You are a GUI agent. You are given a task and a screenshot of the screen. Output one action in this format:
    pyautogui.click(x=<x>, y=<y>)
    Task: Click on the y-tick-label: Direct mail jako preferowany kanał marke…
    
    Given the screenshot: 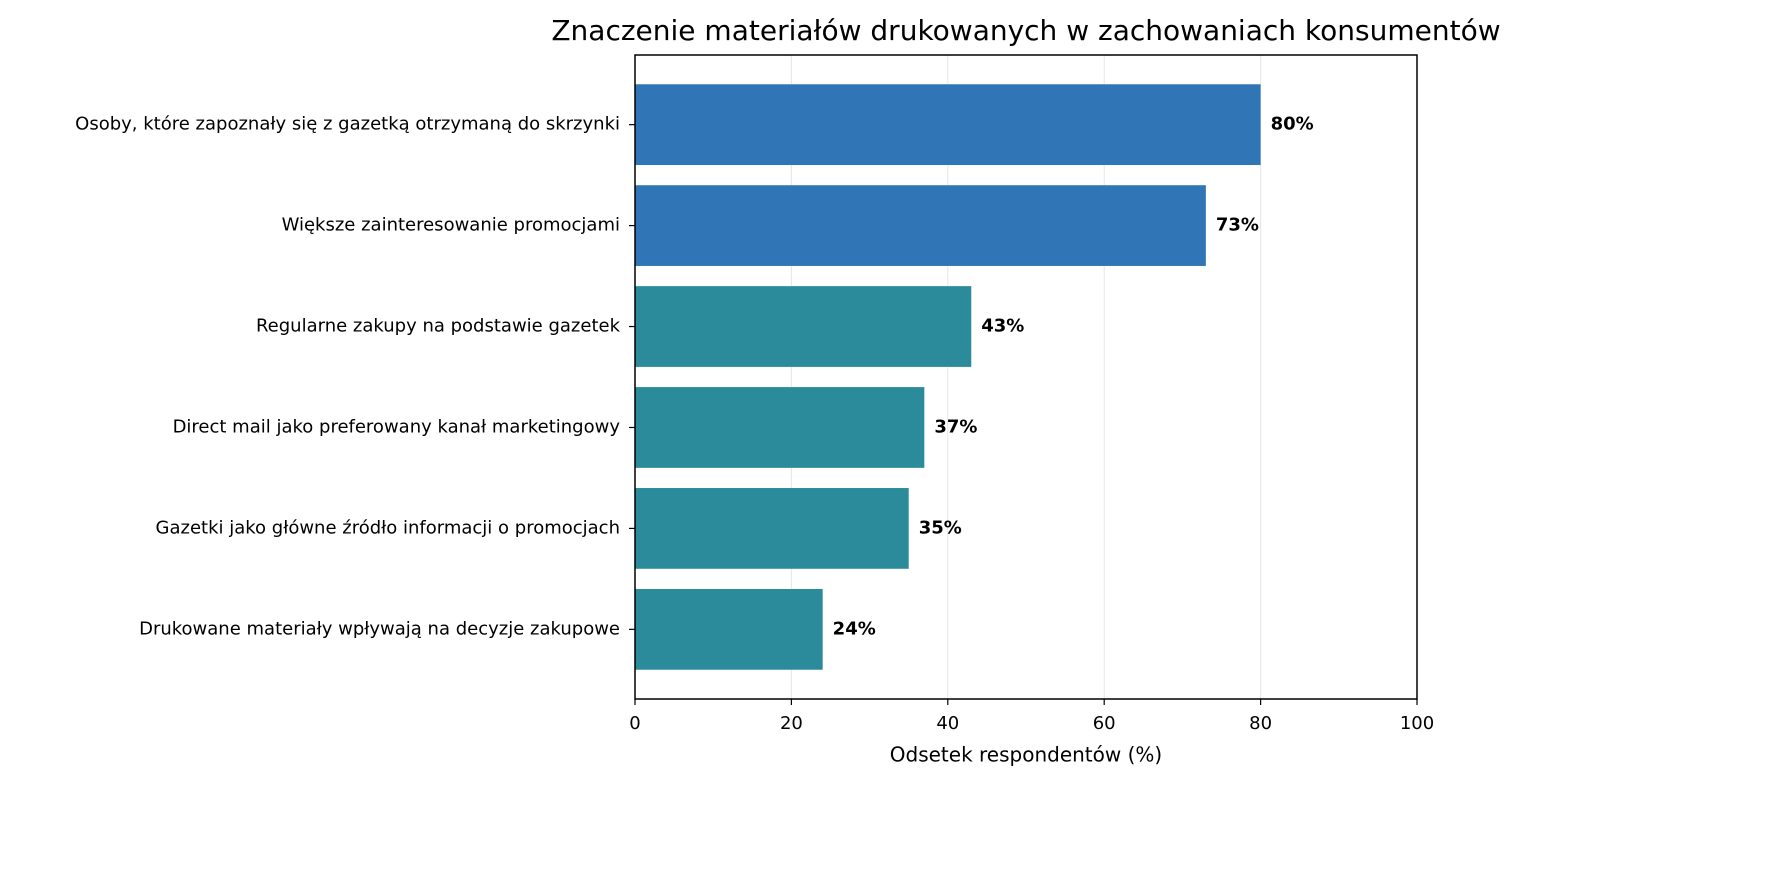 What is the action you would take?
    pyautogui.click(x=397, y=426)
    